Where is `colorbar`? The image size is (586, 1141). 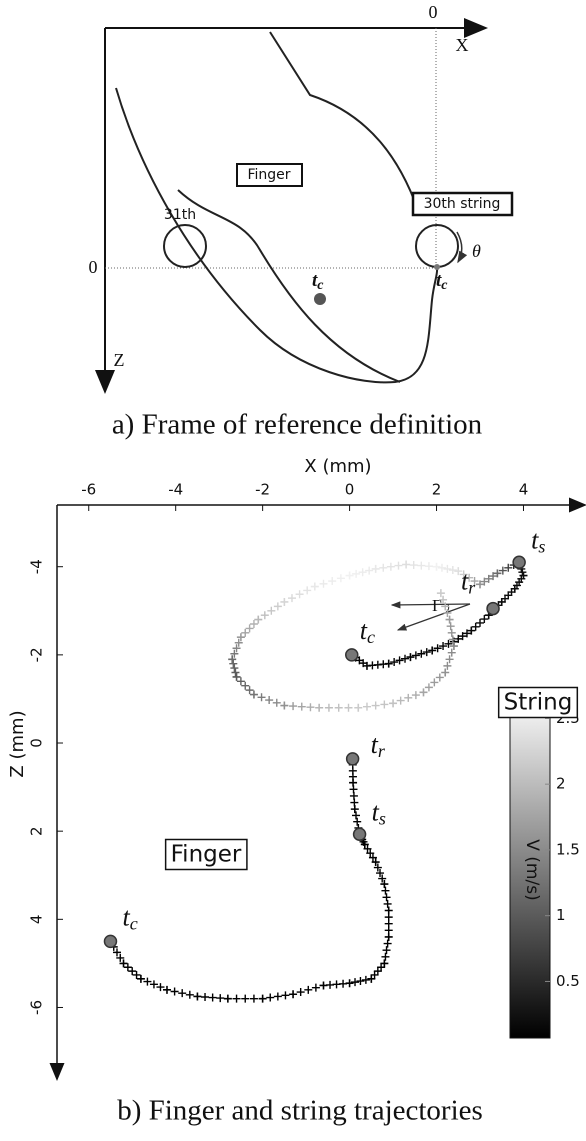
colorbar is located at coordinates (530, 869).